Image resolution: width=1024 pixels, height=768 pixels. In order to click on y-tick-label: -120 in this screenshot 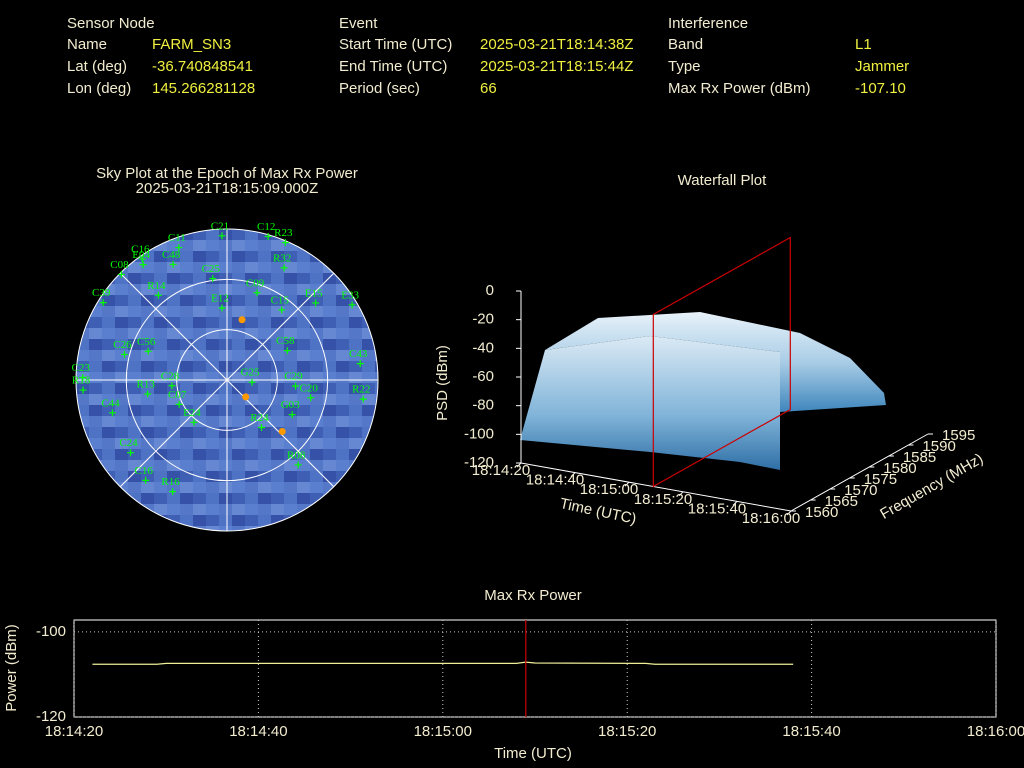, I will do `click(51, 716)`.